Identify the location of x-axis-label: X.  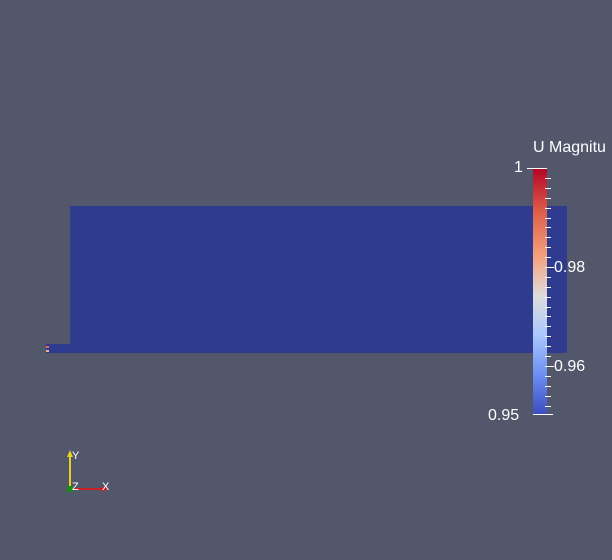
(106, 487).